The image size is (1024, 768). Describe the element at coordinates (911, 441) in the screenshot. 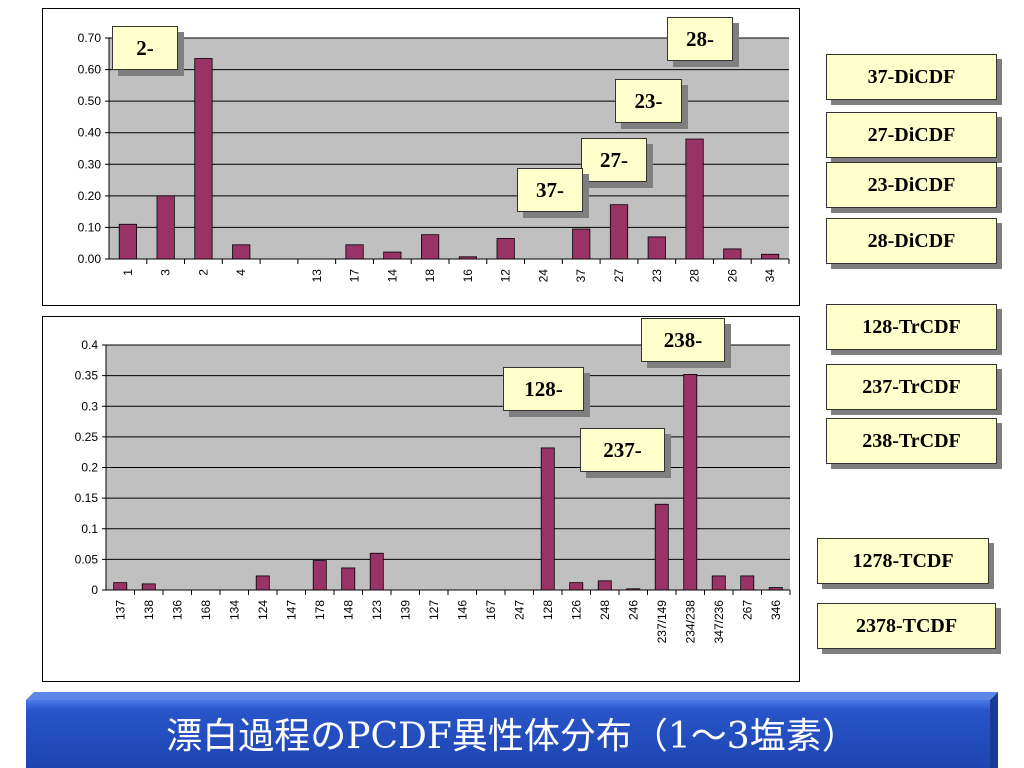

I see `legend-238-trcdf: 238-TrCDF` at that location.